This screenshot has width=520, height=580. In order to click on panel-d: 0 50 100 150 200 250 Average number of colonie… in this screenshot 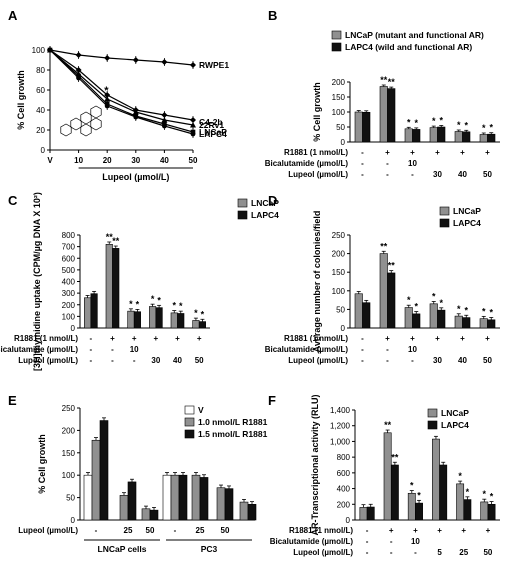, I will do `click(382, 285)`.